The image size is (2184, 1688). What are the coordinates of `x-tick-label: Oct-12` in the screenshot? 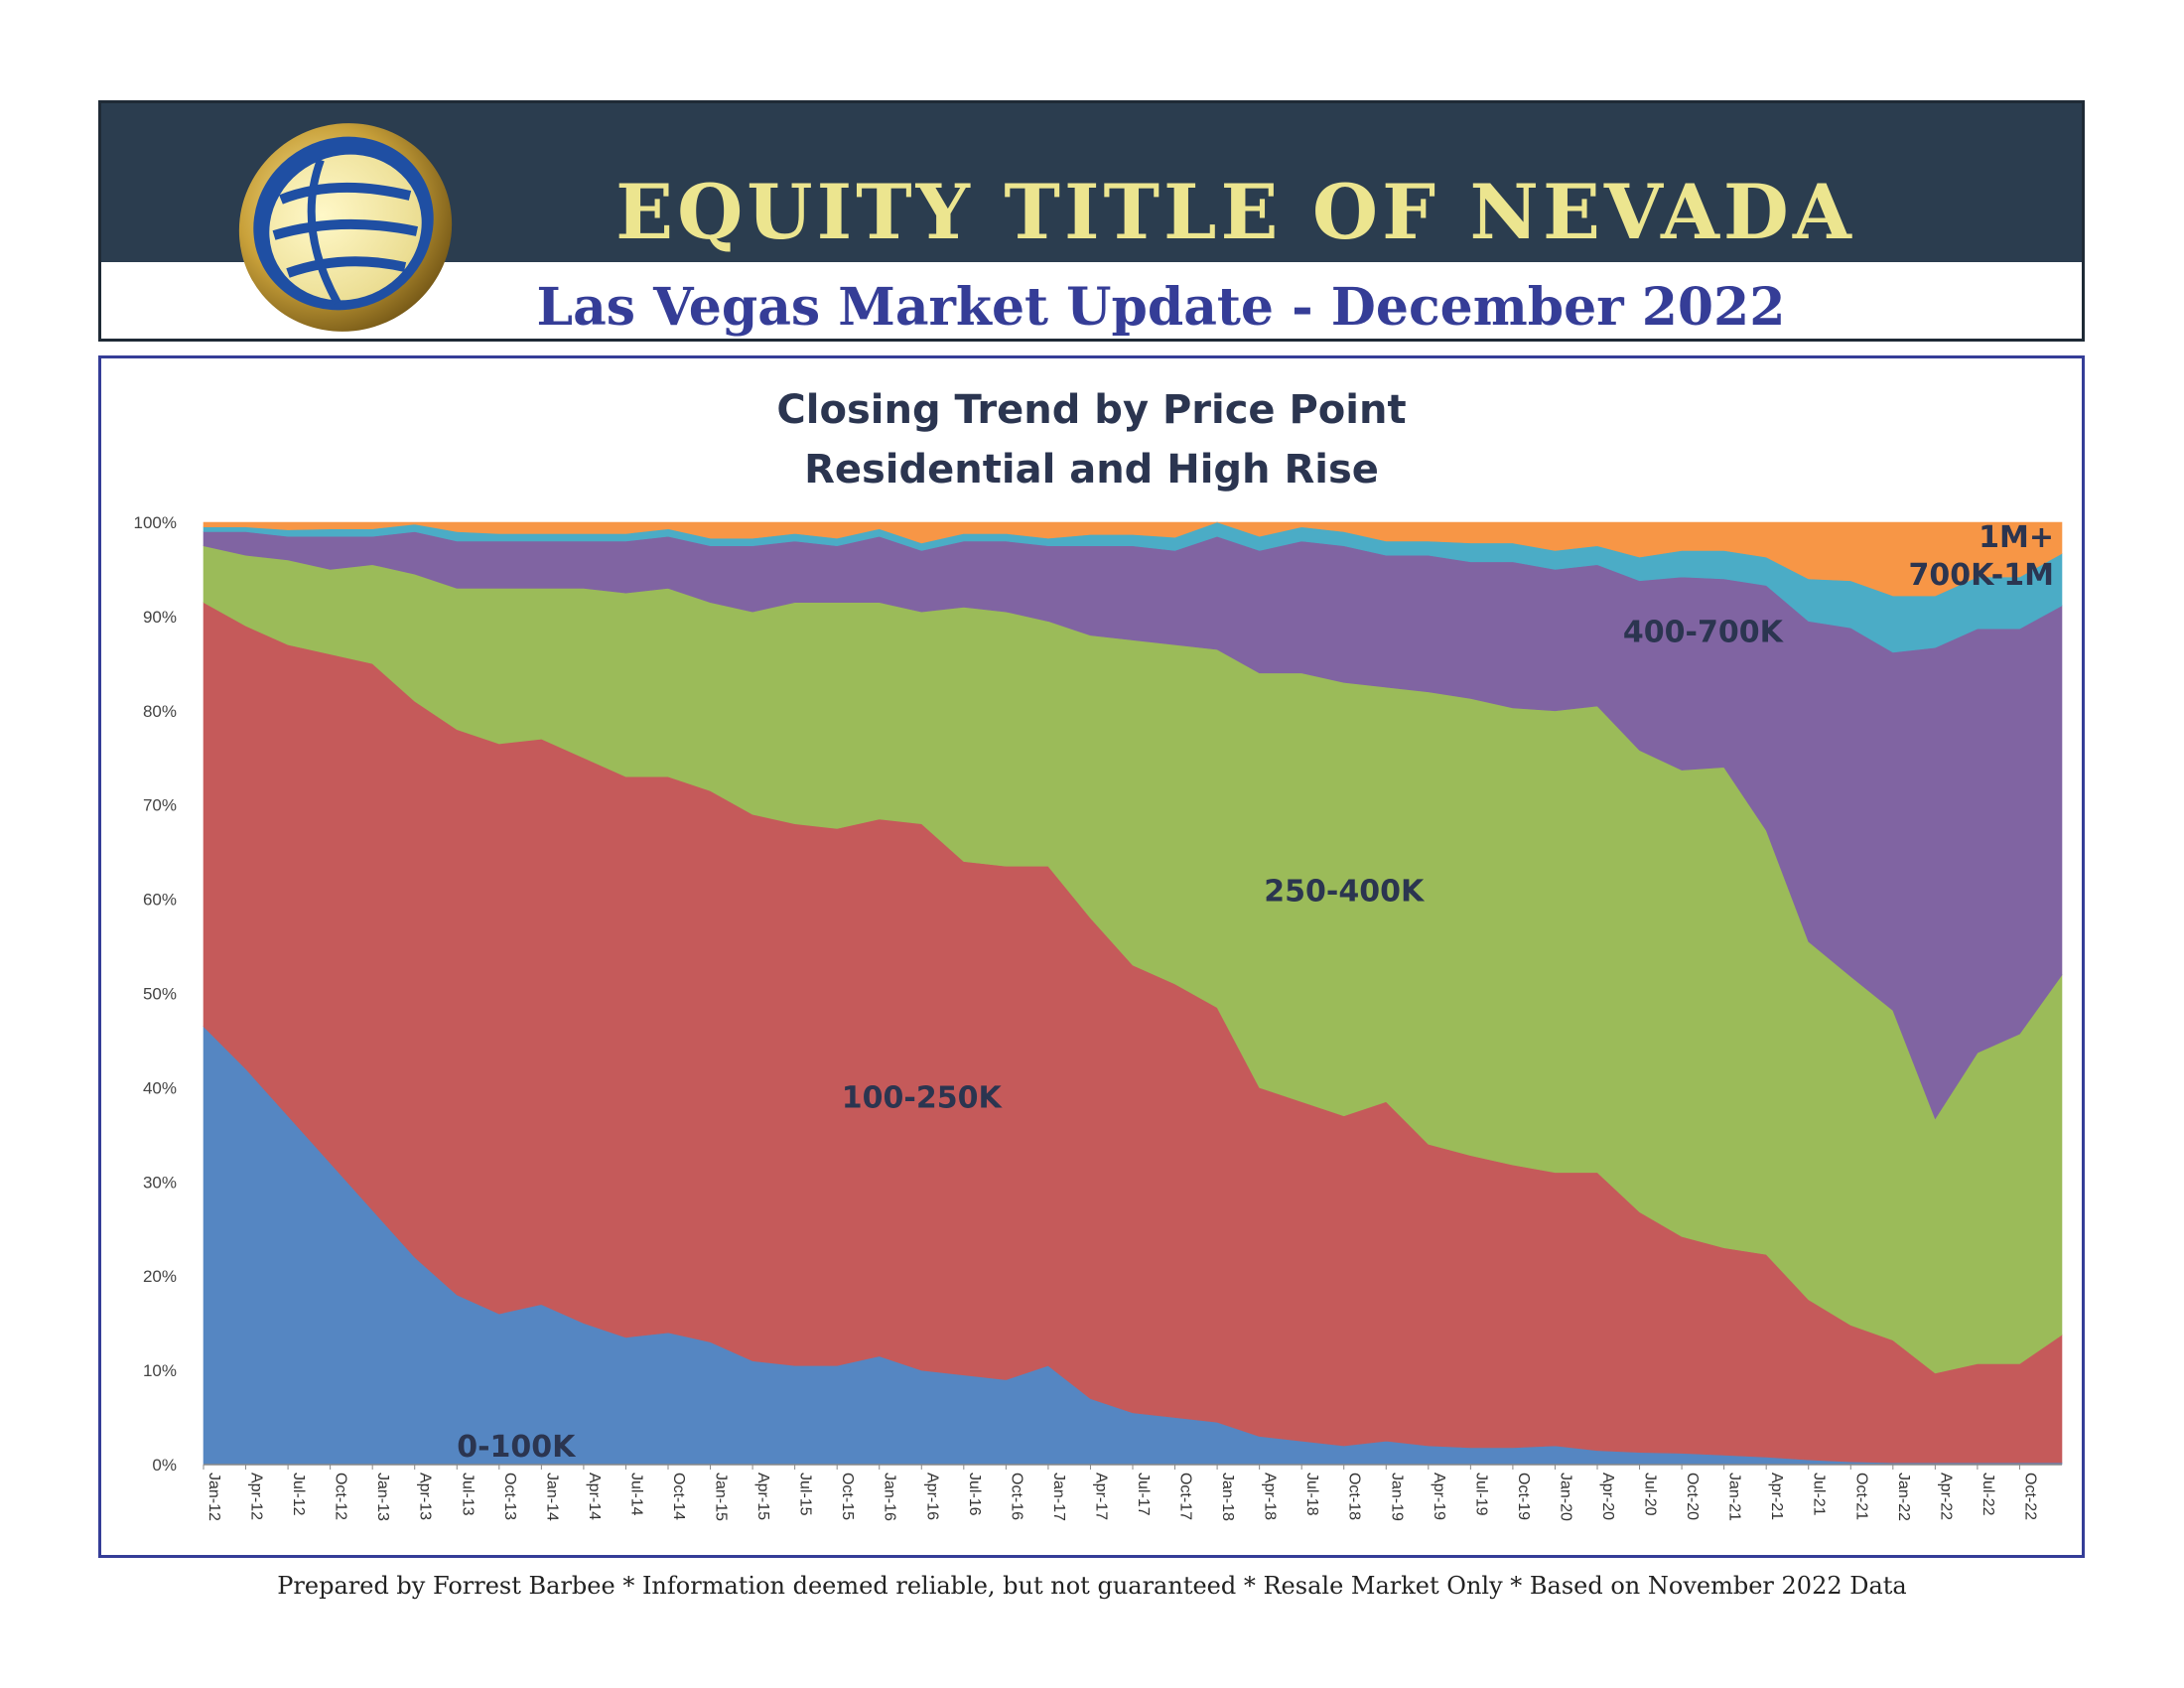 It's located at (341, 1496).